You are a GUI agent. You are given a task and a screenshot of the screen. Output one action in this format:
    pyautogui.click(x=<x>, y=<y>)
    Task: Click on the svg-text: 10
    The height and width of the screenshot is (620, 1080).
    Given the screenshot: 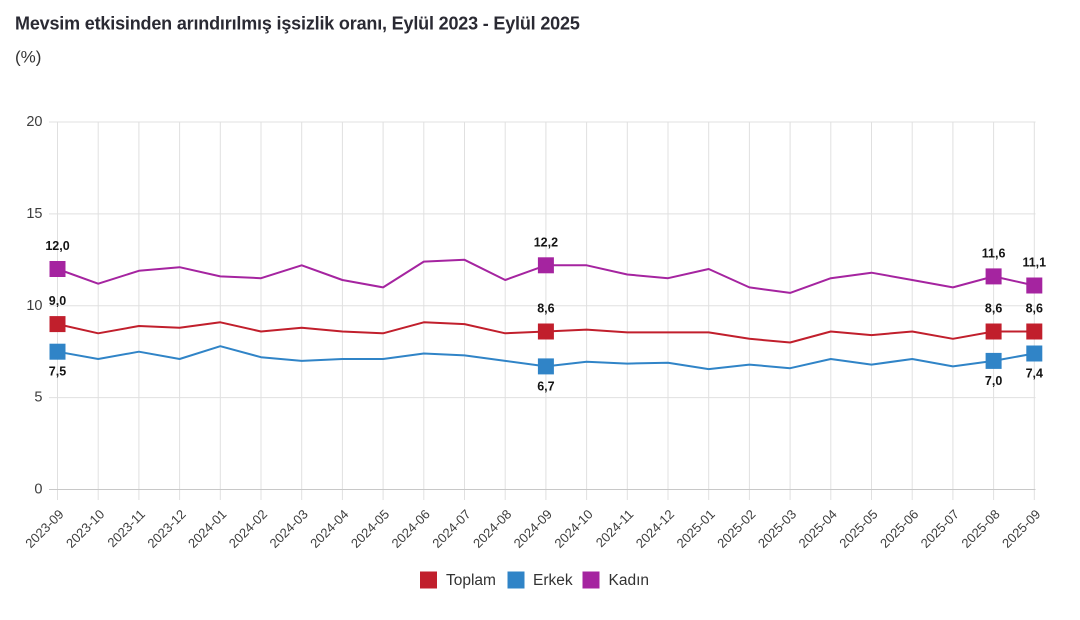 What is the action you would take?
    pyautogui.click(x=34, y=306)
    